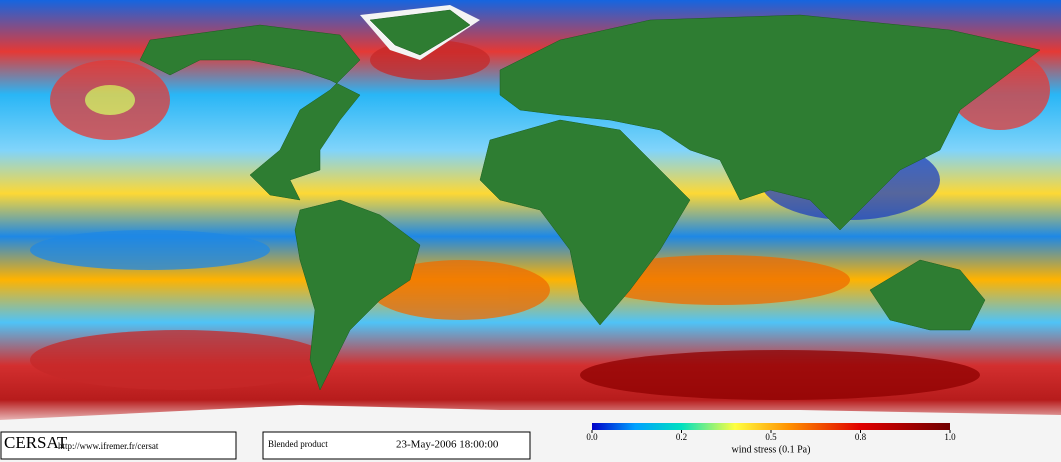  I want to click on australia, so click(927, 295).